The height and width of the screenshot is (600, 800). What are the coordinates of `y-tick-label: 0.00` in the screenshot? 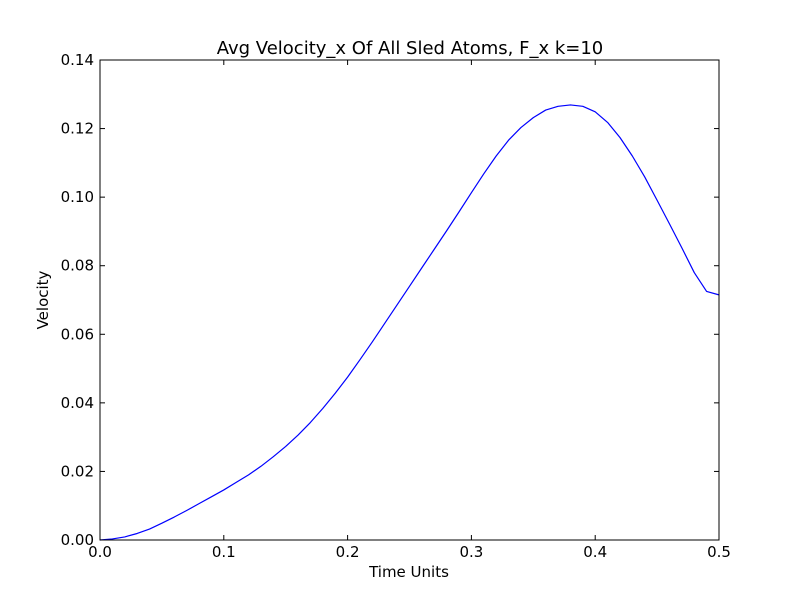 It's located at (77, 540).